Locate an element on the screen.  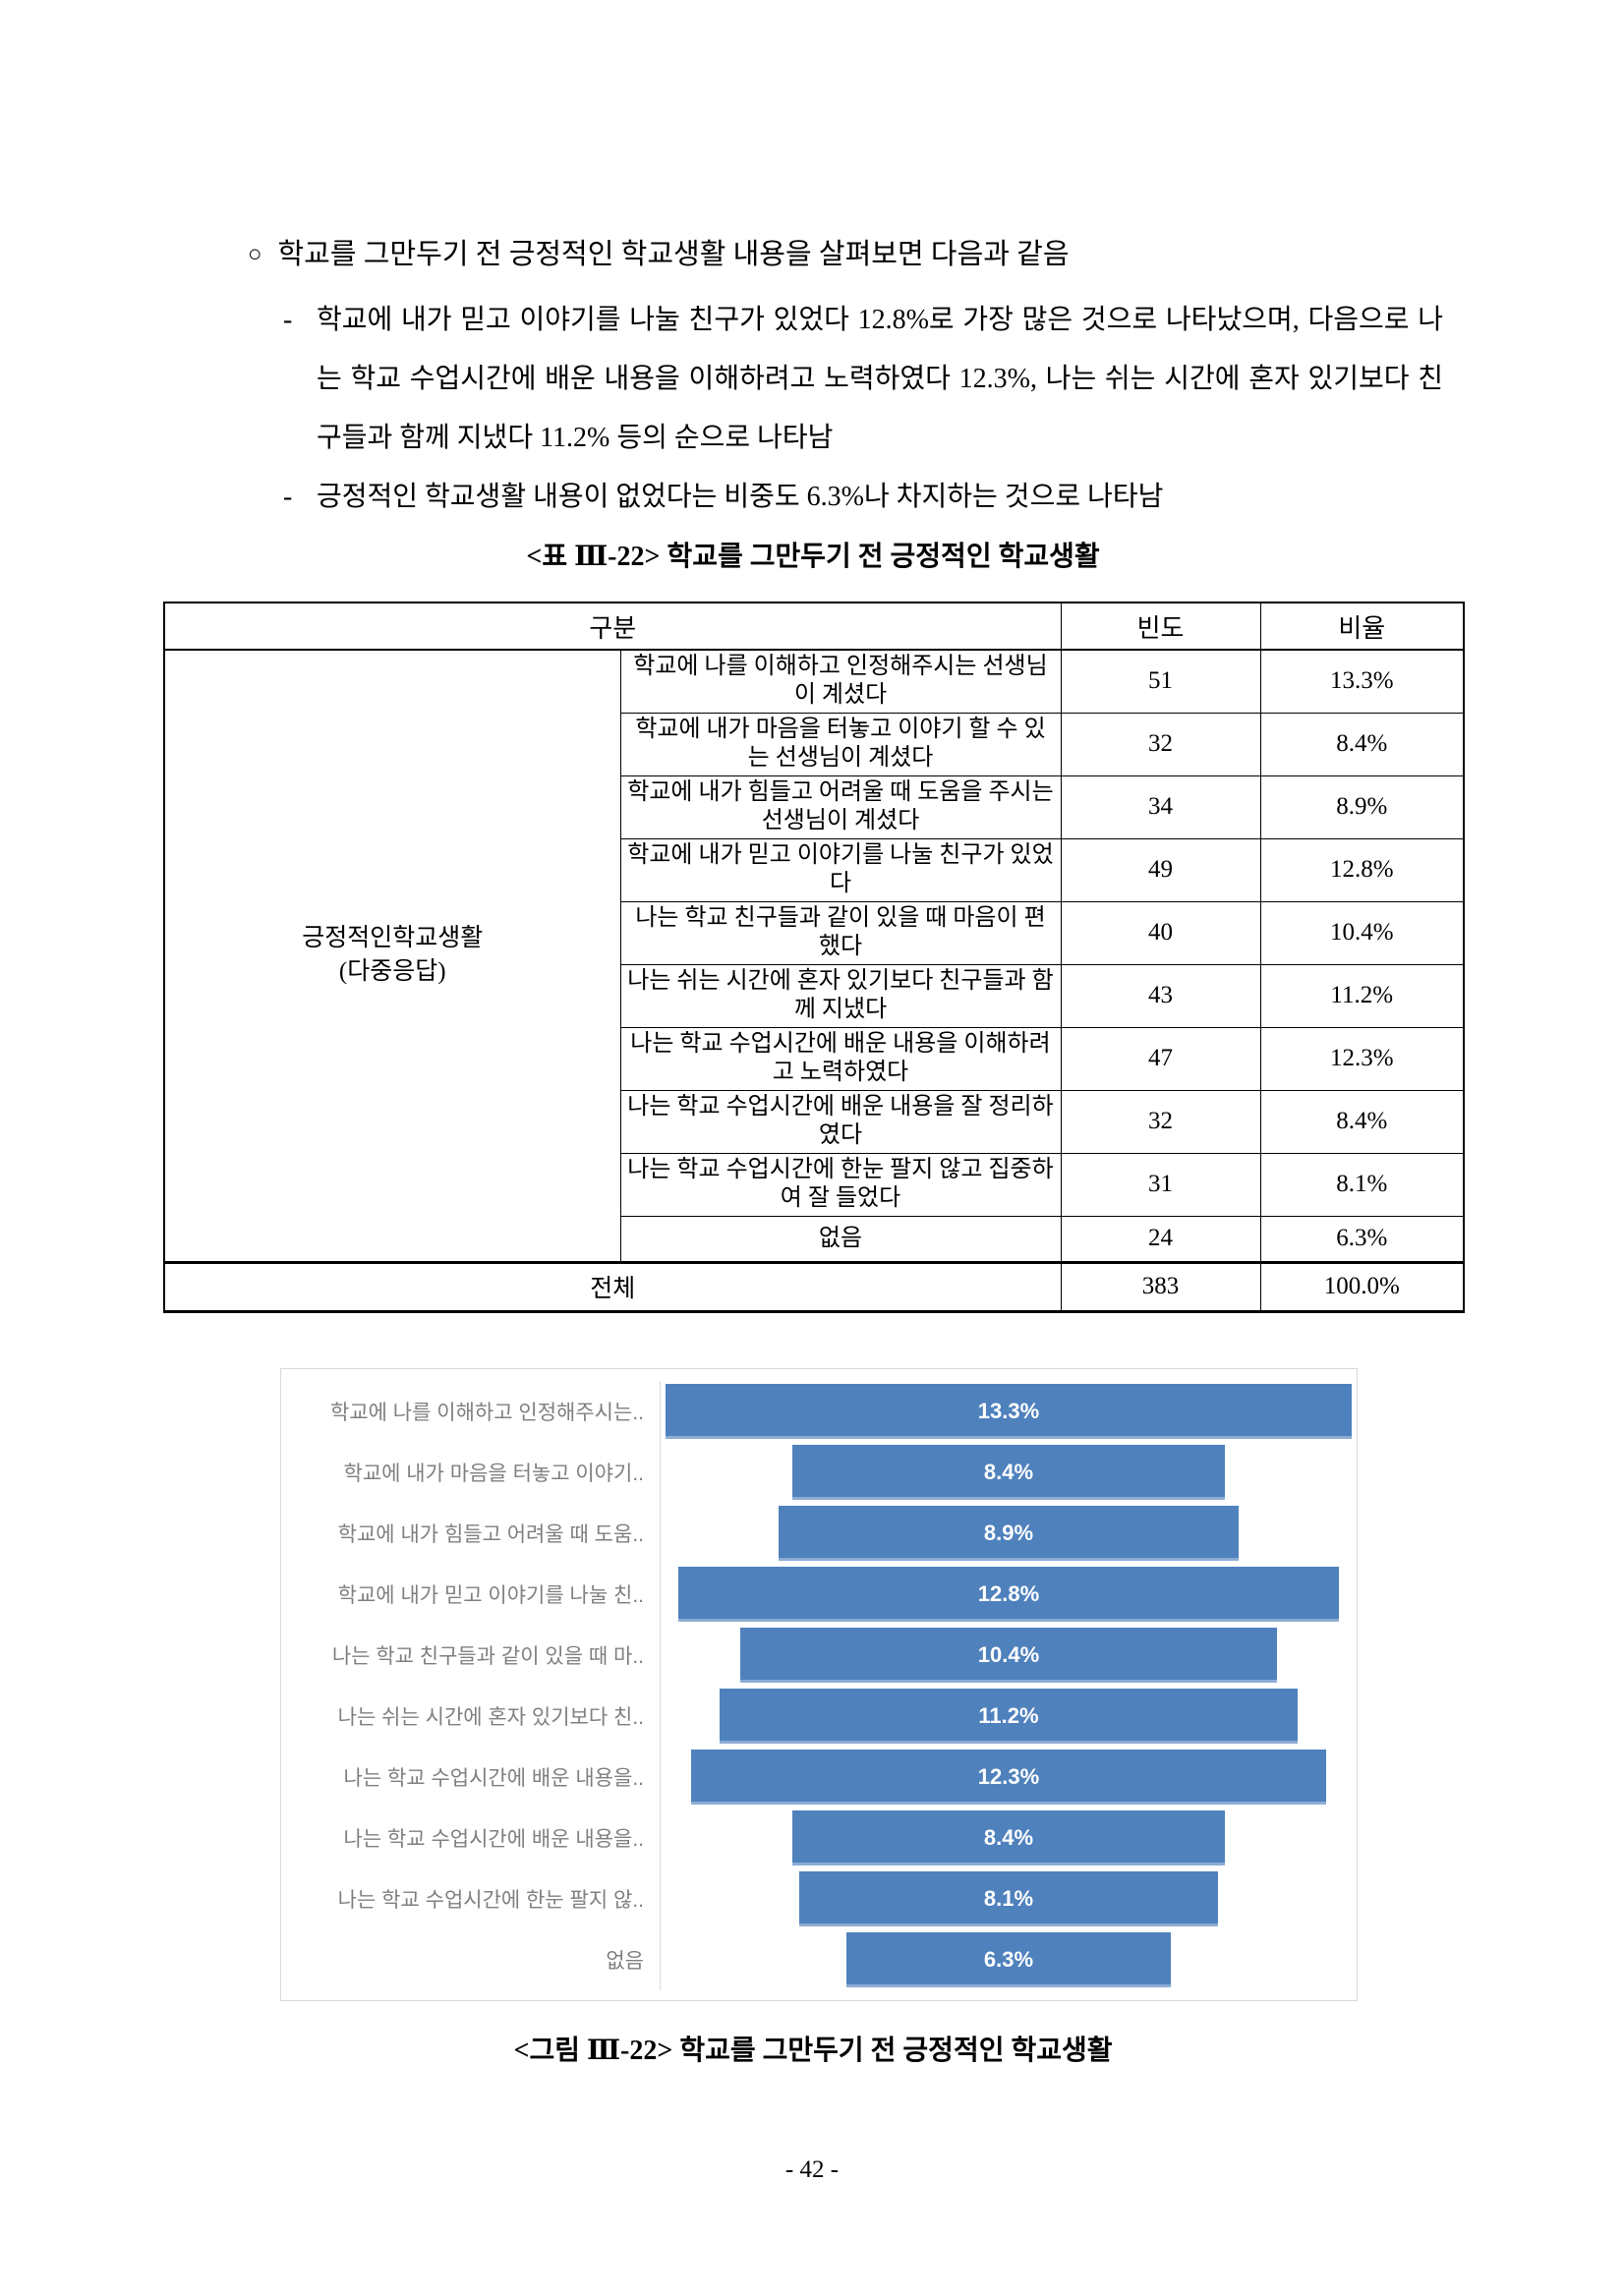
item-cell: 없음 is located at coordinates (840, 1239).